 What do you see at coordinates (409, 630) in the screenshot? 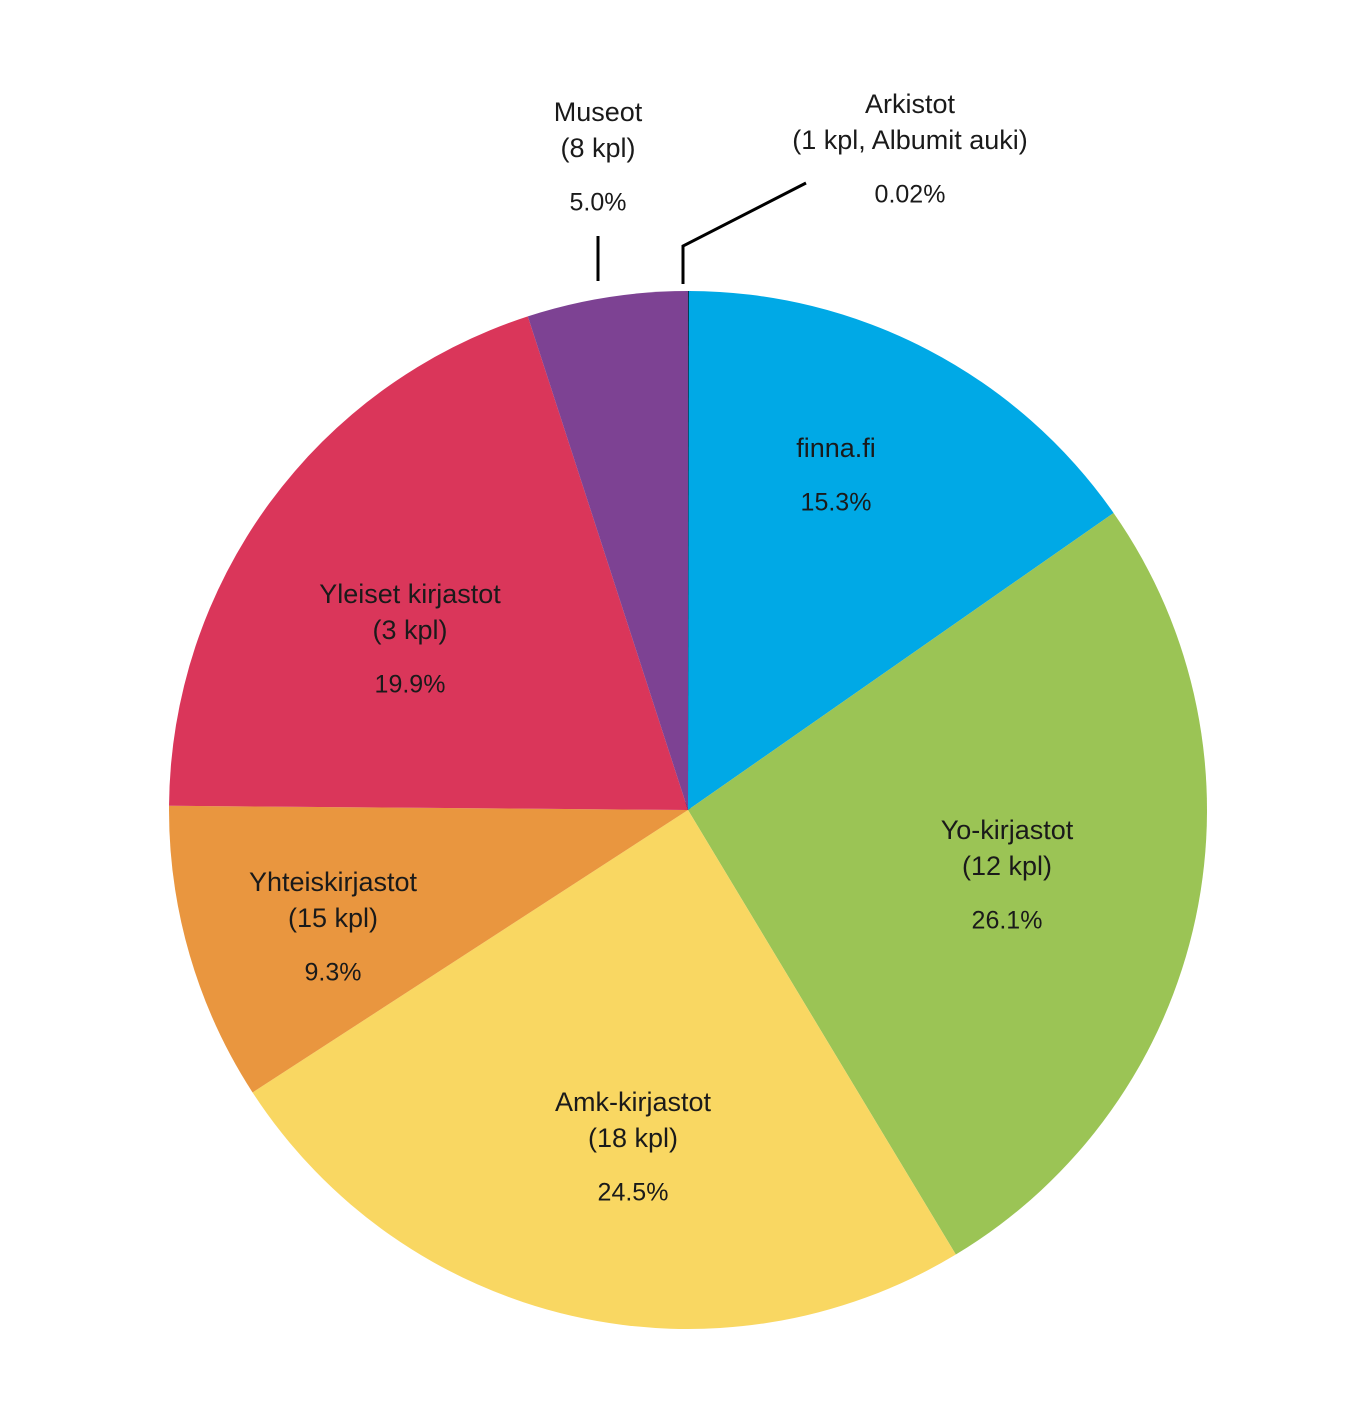
I see `slice-count-label: (3 kpl)` at bounding box center [409, 630].